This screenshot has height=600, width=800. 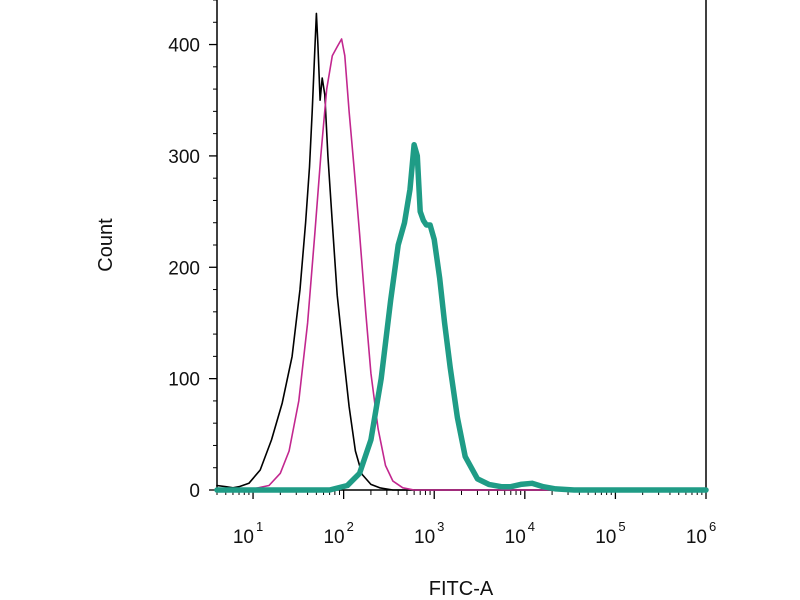 I want to click on y-tick-label: 100, so click(x=184, y=380).